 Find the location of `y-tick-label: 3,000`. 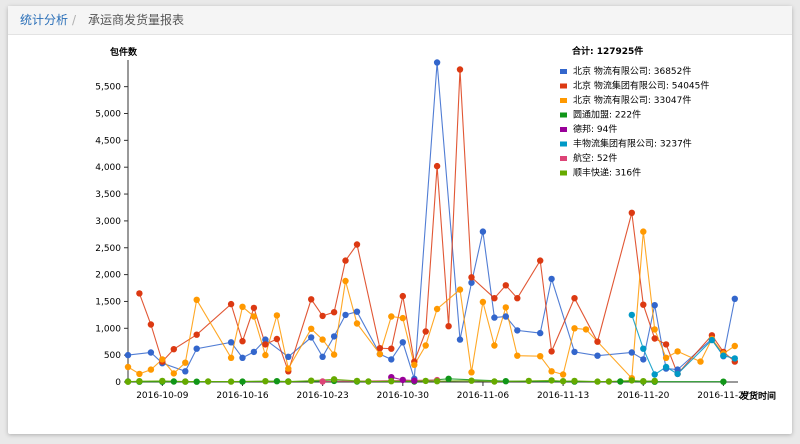

y-tick-label: 3,000 is located at coordinates (108, 222).